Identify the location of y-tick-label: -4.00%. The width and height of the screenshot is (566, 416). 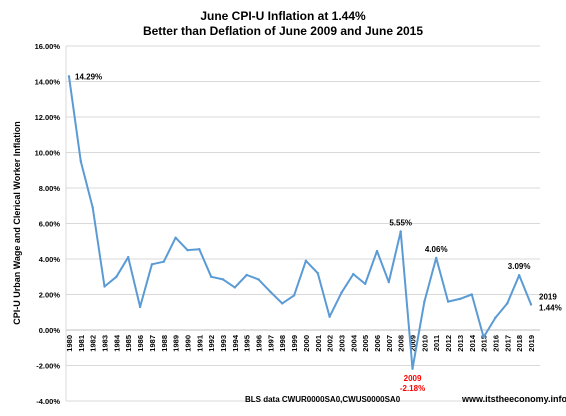
(48, 401).